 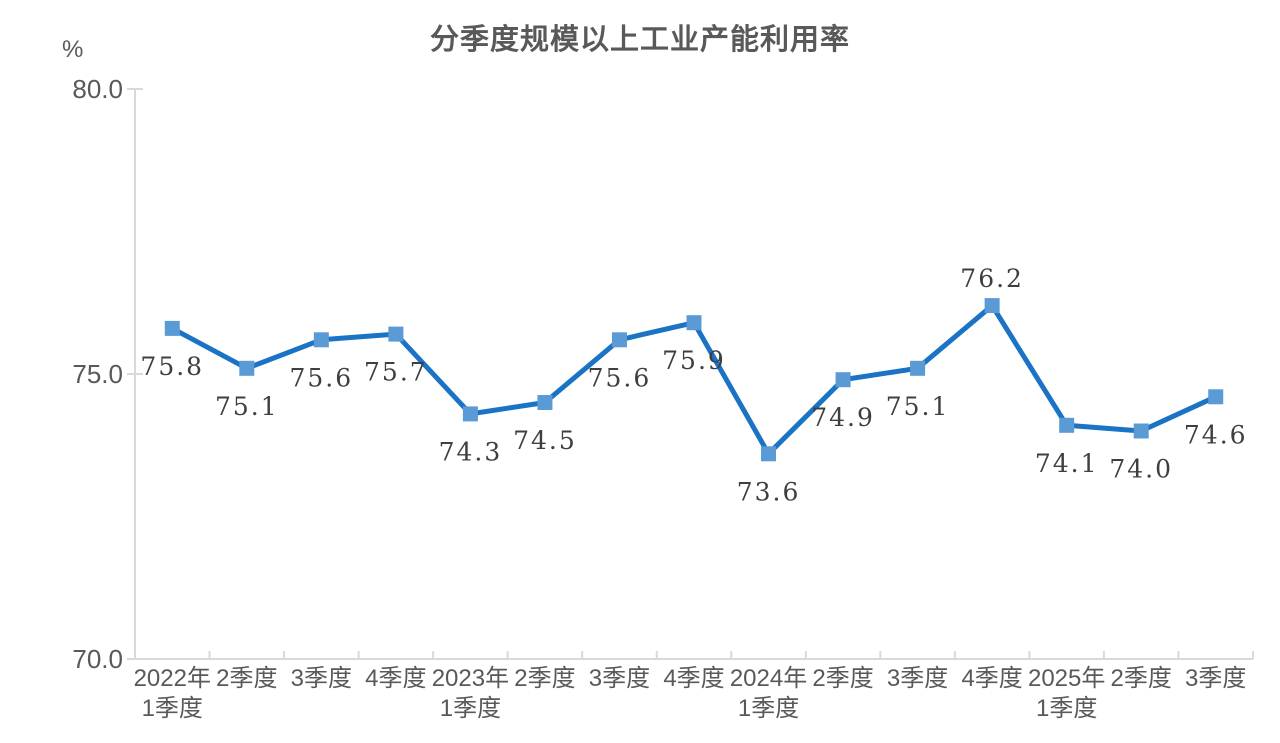 I want to click on data-point-label: 73.6, so click(x=769, y=491).